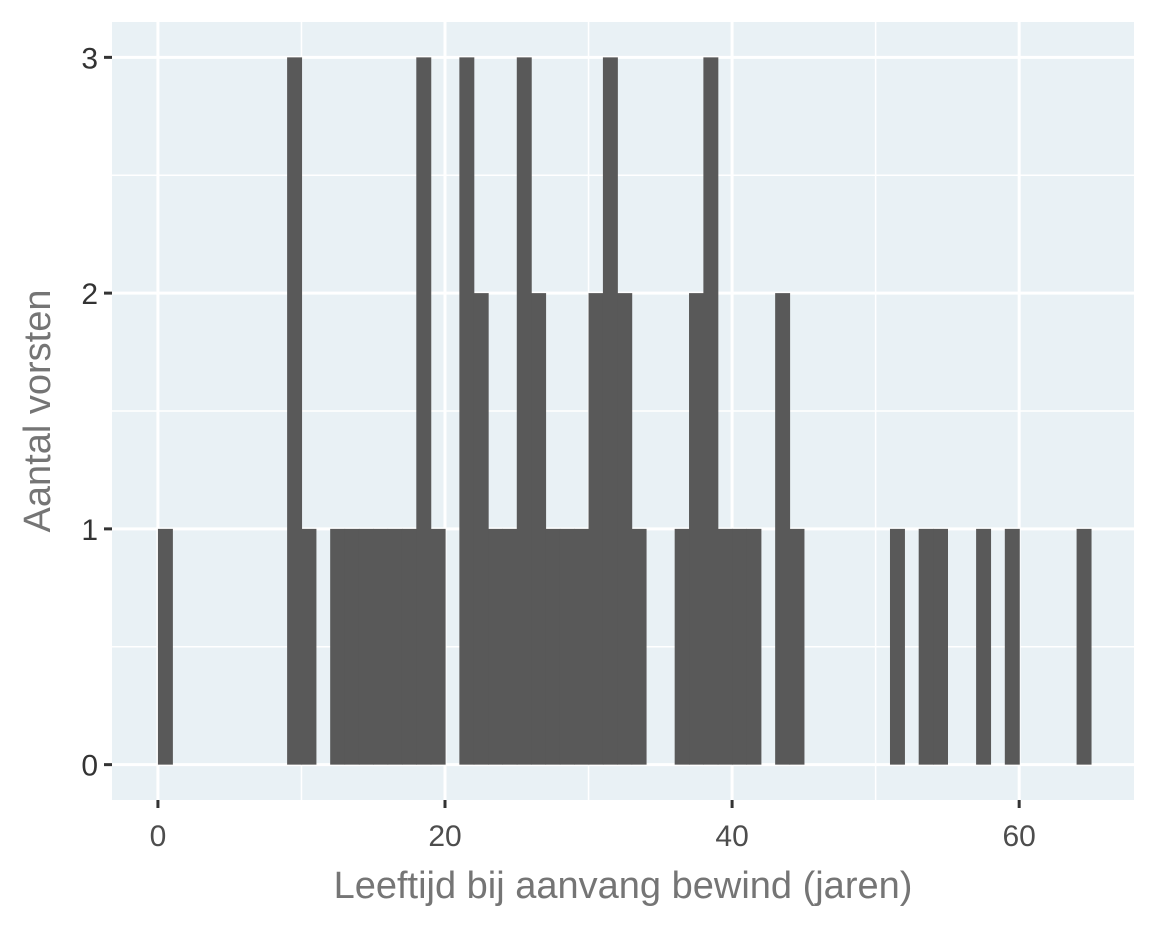  I want to click on y-tick-label: 2, so click(89, 294).